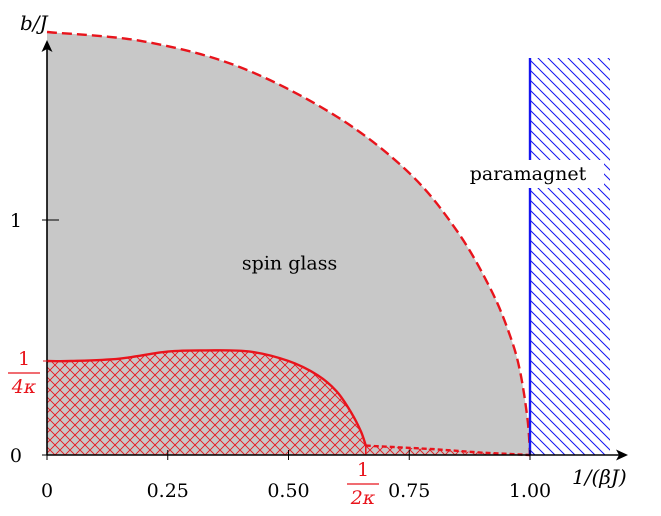 The height and width of the screenshot is (516, 661). Describe the element at coordinates (363, 484) in the screenshot. I see `one-over-two-kappa-label: 1 2κ` at that location.